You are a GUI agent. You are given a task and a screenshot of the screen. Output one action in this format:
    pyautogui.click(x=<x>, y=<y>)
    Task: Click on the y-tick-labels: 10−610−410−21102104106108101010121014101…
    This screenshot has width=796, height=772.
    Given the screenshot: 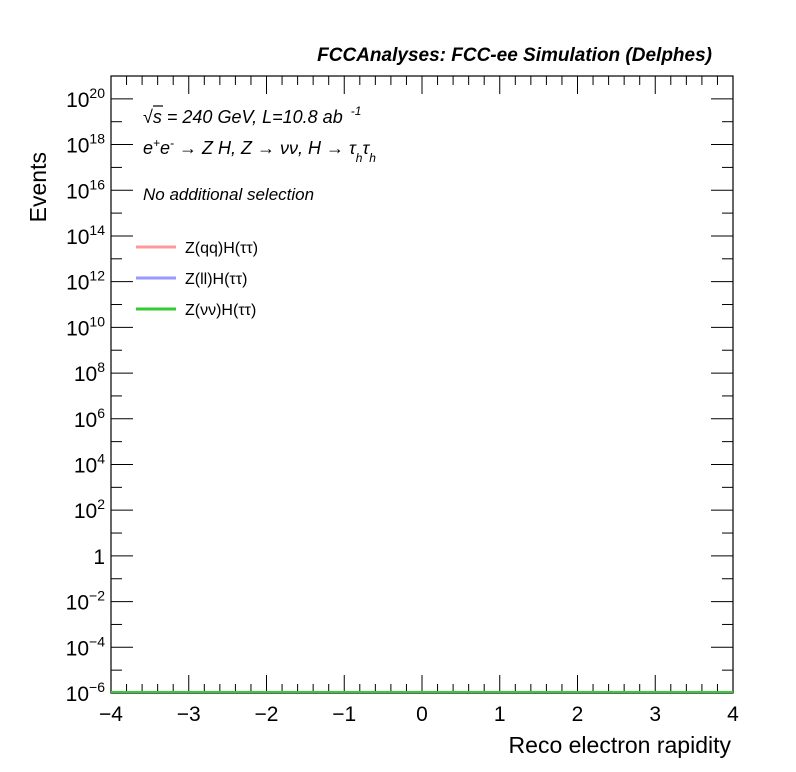 What is the action you would take?
    pyautogui.click(x=86, y=395)
    